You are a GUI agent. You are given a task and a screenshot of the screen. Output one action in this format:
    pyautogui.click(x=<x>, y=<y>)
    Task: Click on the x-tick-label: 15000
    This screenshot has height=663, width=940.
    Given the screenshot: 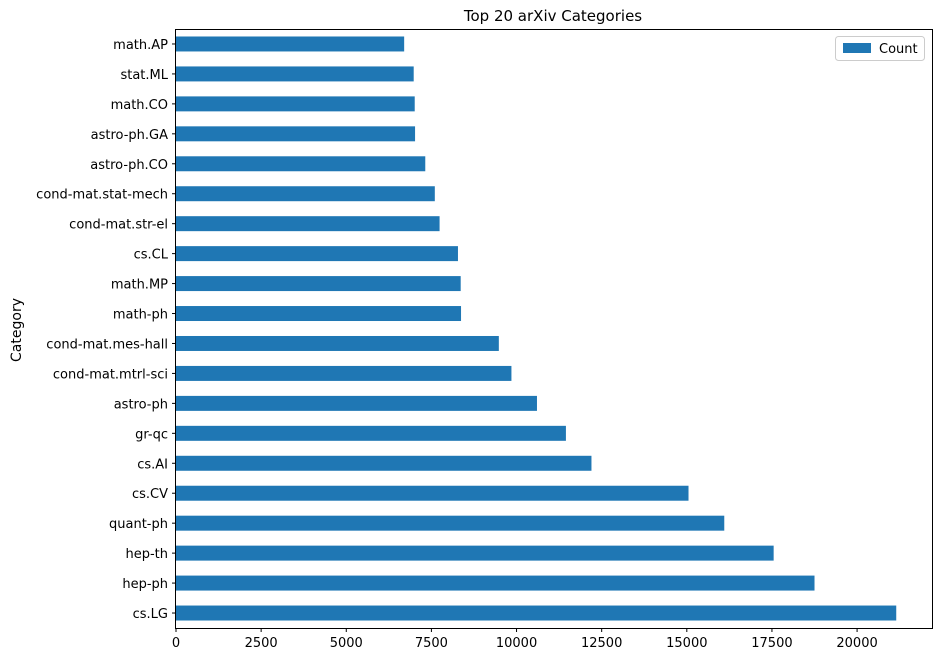 What is the action you would take?
    pyautogui.click(x=686, y=643)
    